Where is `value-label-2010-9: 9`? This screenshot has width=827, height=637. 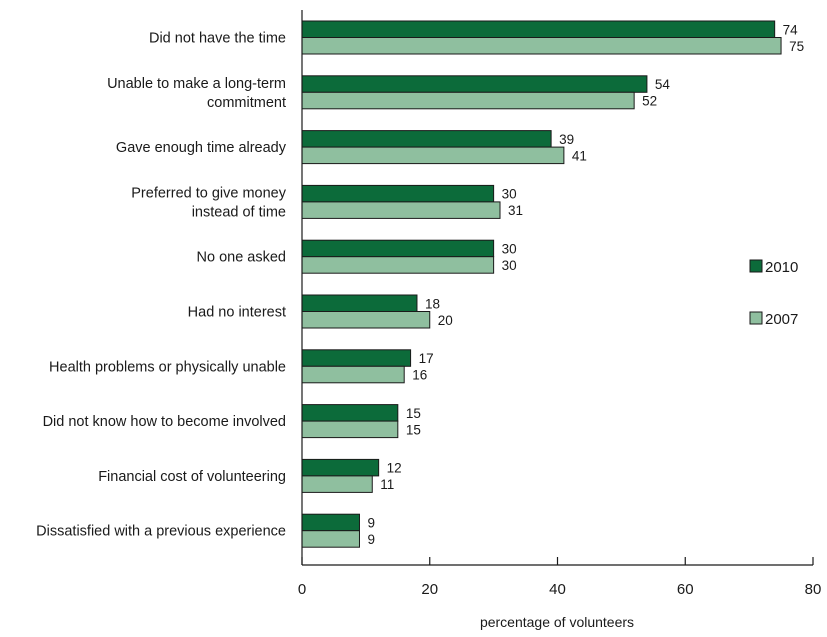
value-label-2010-9: 9 is located at coordinates (371, 522).